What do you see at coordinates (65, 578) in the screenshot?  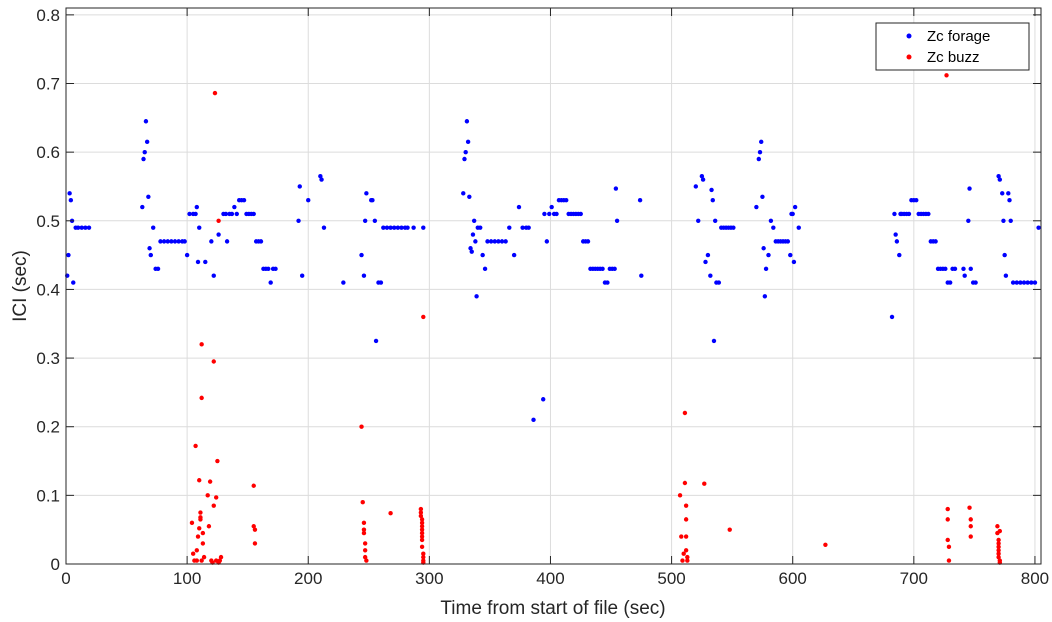 I see `x-tick-label: 0` at bounding box center [65, 578].